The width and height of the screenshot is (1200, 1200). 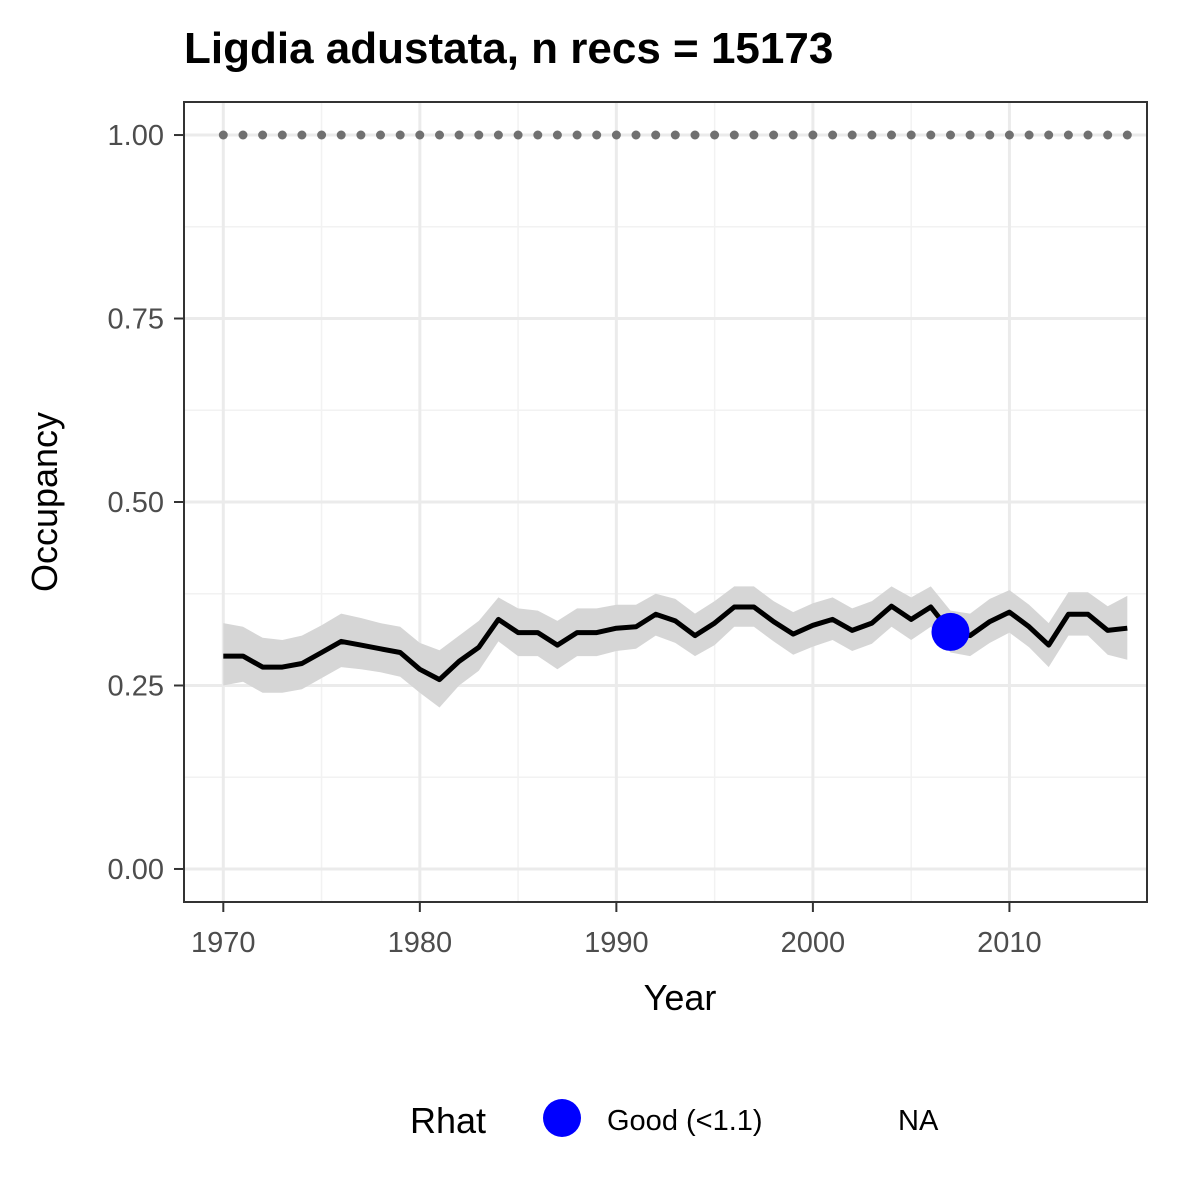 I want to click on legend-label-na: NA, so click(x=918, y=1121).